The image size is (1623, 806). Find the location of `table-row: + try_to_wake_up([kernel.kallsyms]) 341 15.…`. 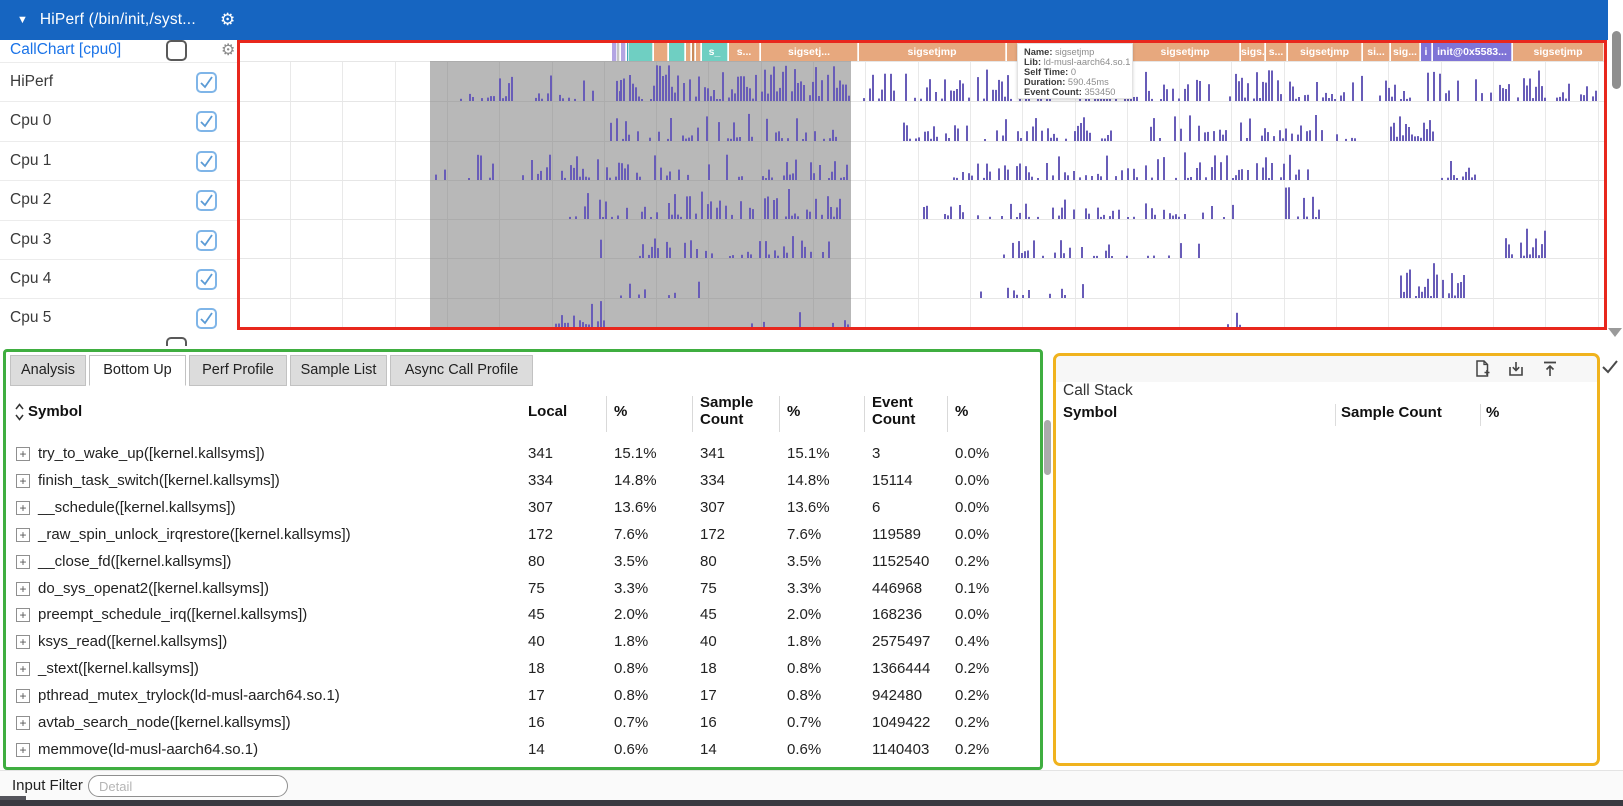

table-row: + try_to_wake_up([kernel.kallsyms]) 341 15.… is located at coordinates (523, 454).